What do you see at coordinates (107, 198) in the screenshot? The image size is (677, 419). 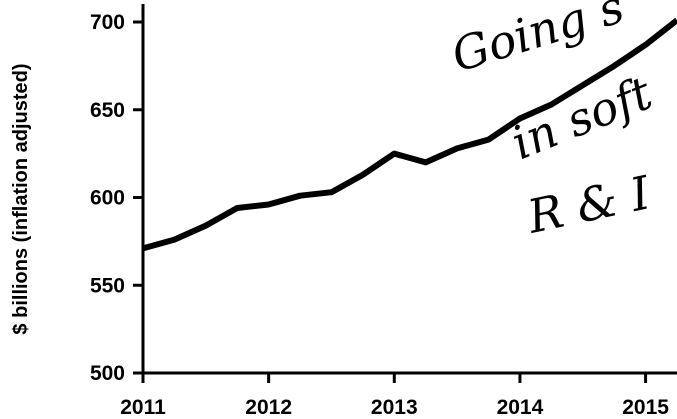 I see `y-tick-label: 600` at bounding box center [107, 198].